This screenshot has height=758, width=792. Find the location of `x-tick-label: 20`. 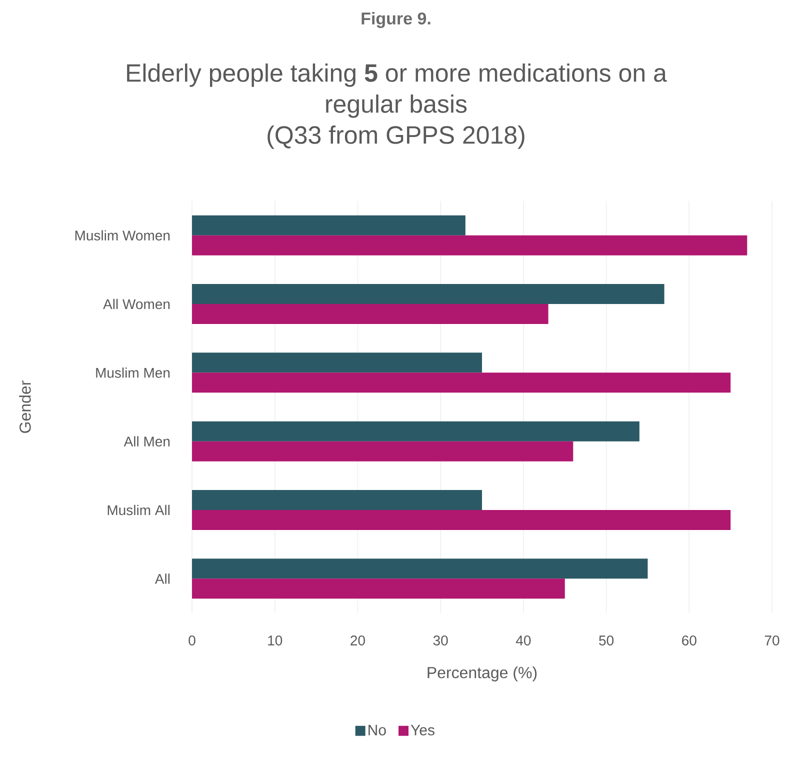

x-tick-label: 20 is located at coordinates (357, 641).